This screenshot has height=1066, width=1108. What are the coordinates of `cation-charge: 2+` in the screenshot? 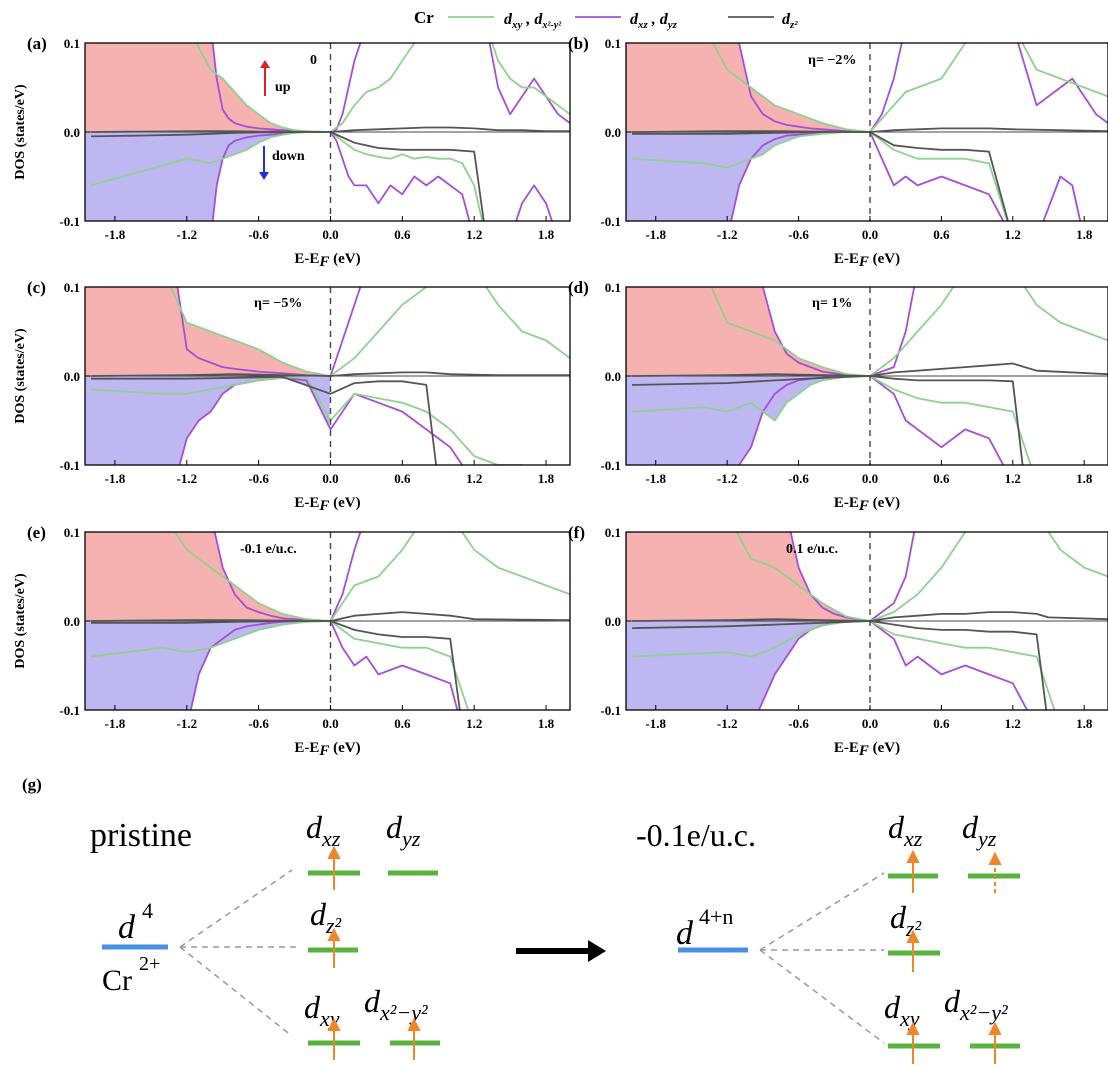 It's located at (149, 964).